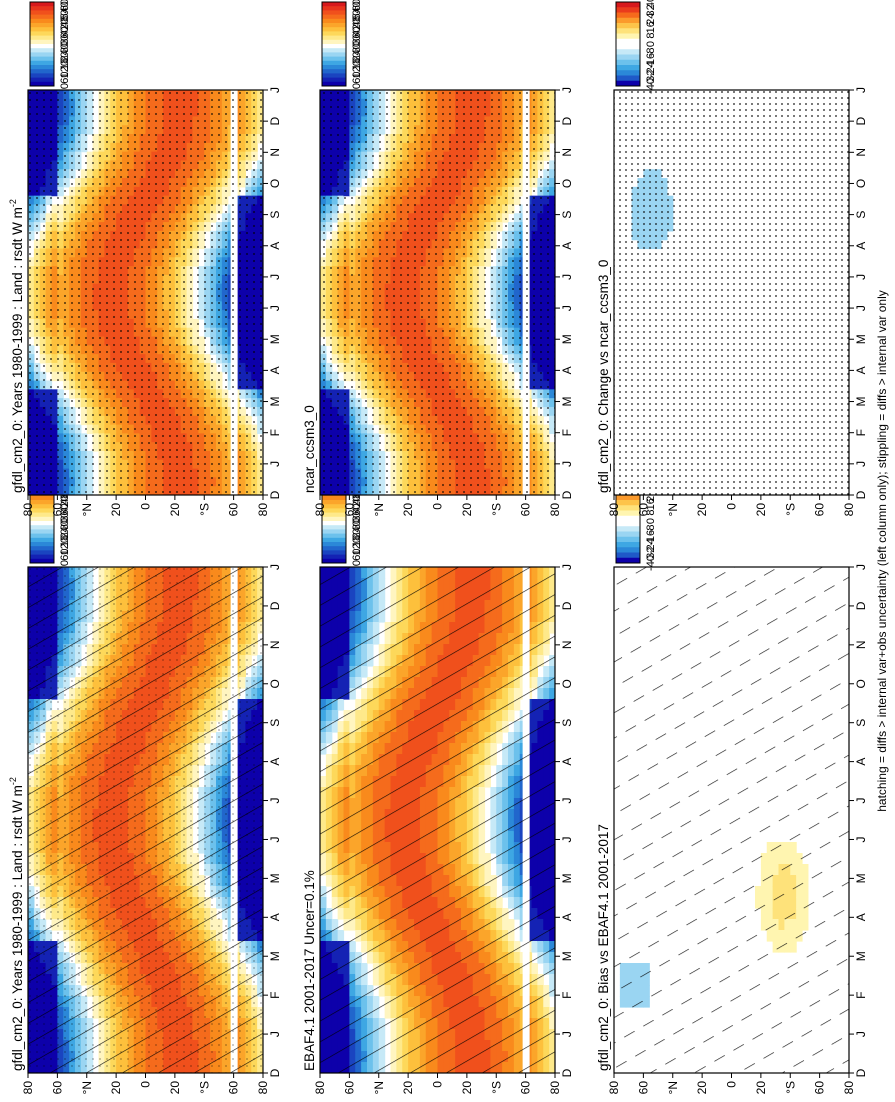 The height and width of the screenshot is (1102, 895). I want to click on stippling-overlay, so click(145, 820).